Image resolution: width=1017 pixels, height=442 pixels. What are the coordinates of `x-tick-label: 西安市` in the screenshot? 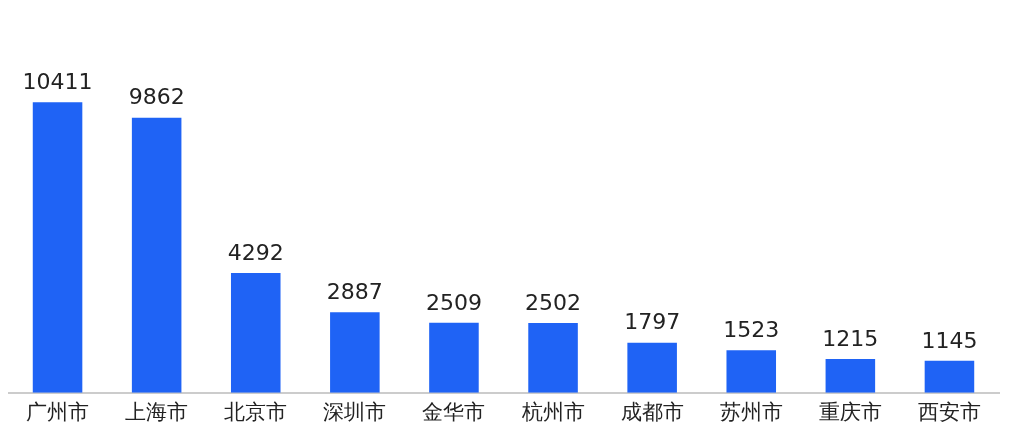 It's located at (949, 411).